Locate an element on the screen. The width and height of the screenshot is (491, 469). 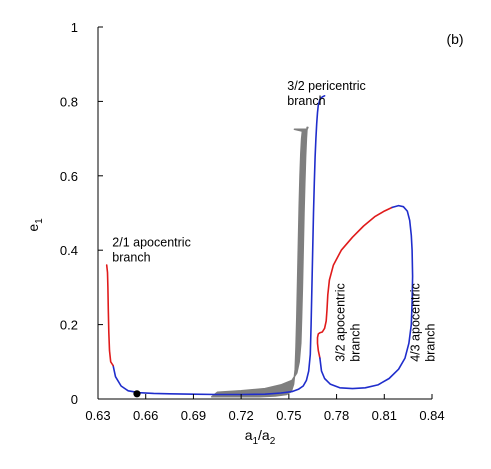
x-ticks: 0.63 0.66 0.69 0.72 0.75 0.78 0.81 0.84 is located at coordinates (265, 408).